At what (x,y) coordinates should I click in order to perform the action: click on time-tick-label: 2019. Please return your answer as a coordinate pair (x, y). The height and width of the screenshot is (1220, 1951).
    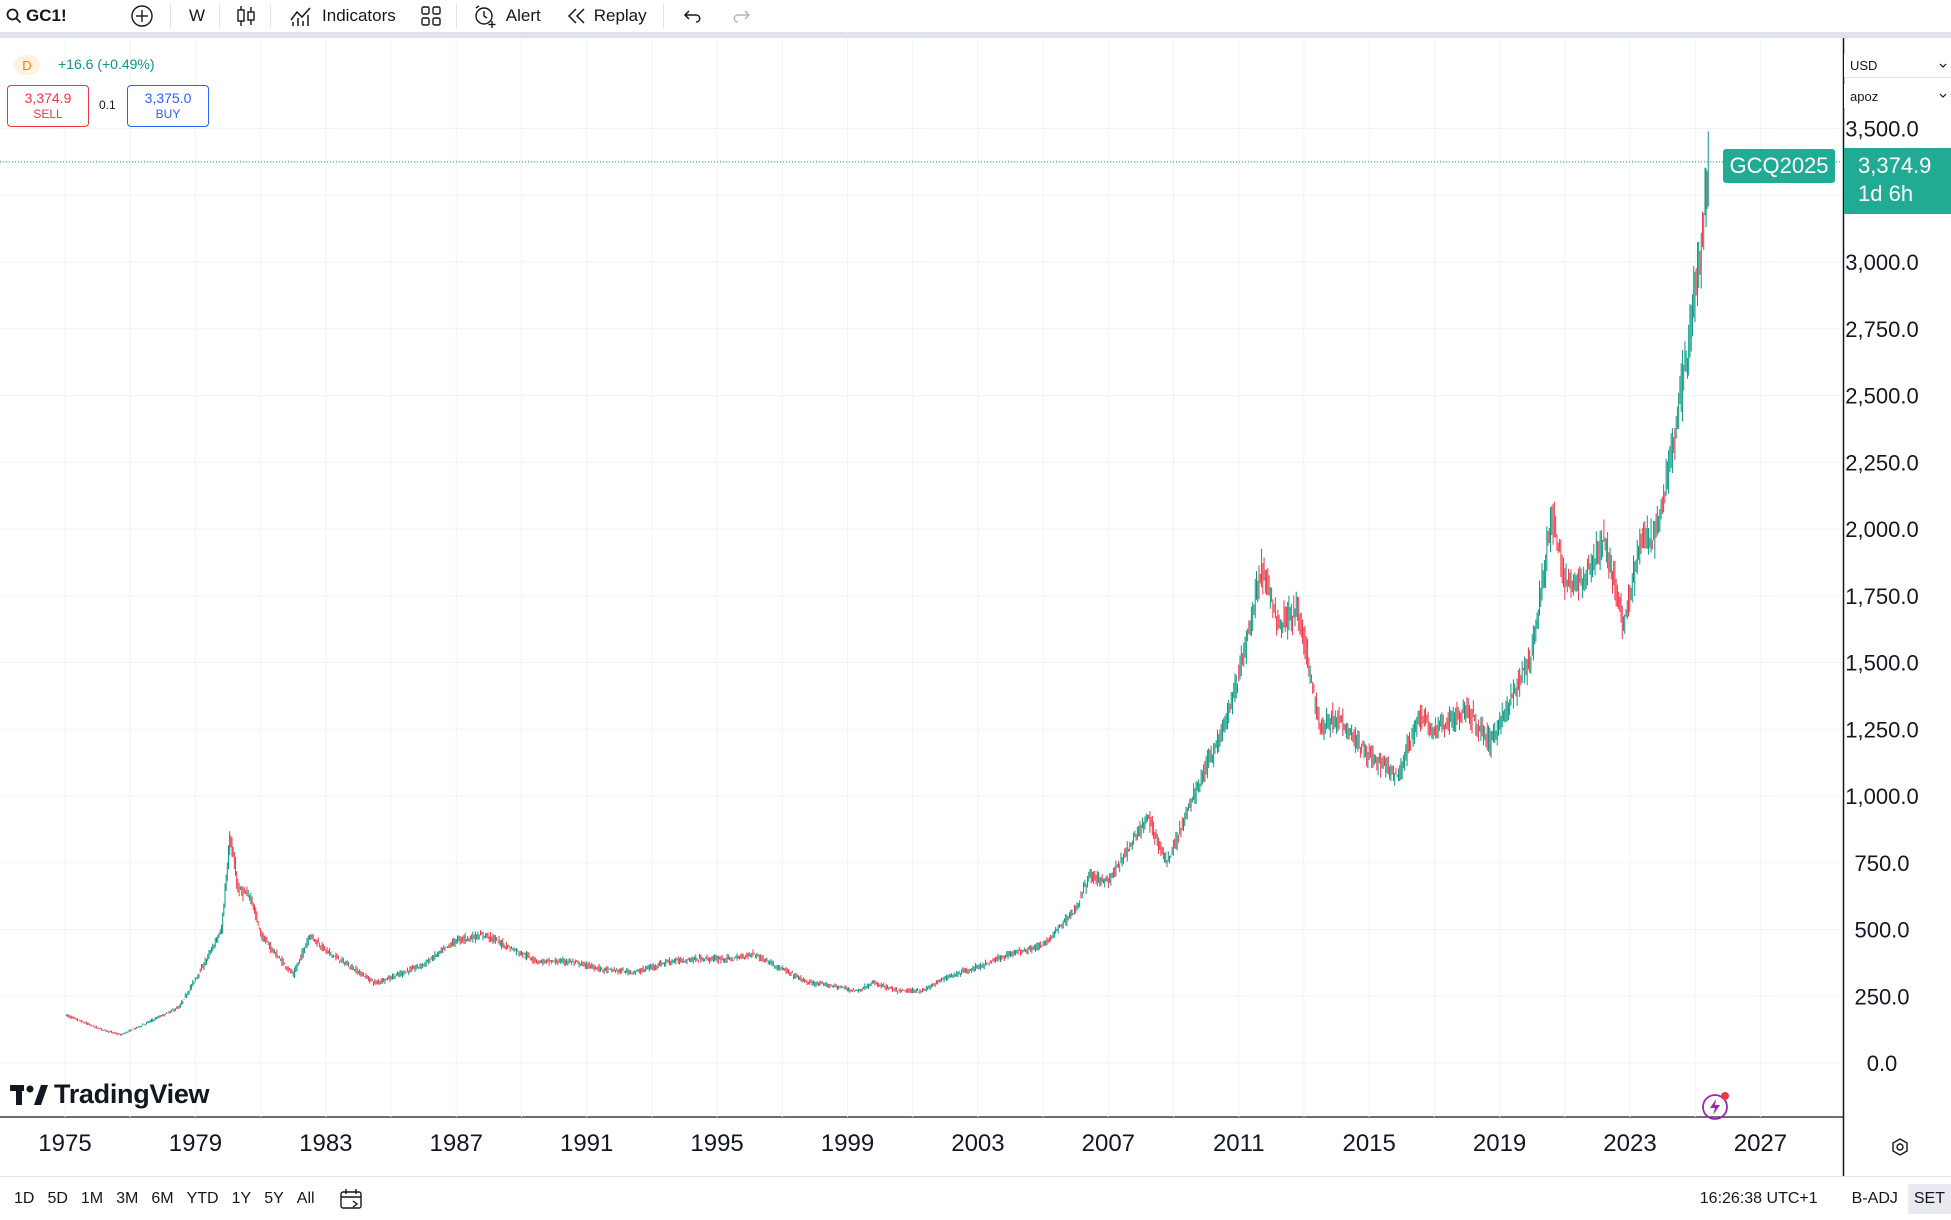
    Looking at the image, I should click on (1499, 1143).